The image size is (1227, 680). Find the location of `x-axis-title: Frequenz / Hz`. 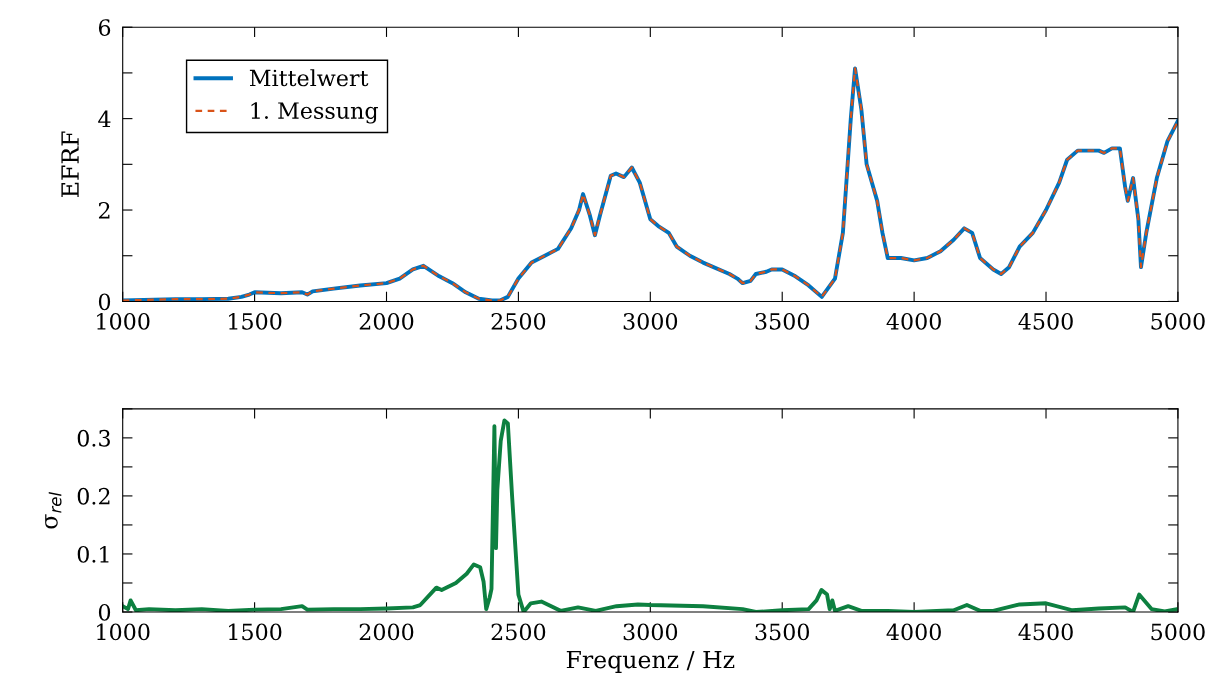

x-axis-title: Frequenz / Hz is located at coordinates (650, 662).